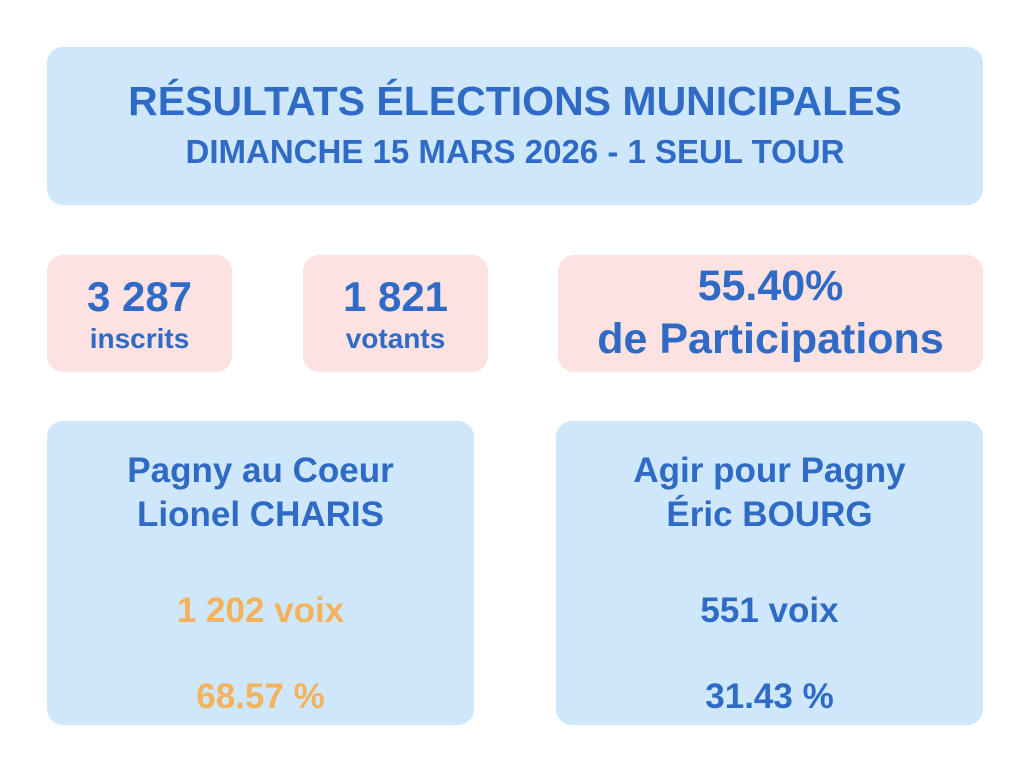 The height and width of the screenshot is (773, 1030). I want to click on registered-voters-card: 3 287 inscrits, so click(139, 313).